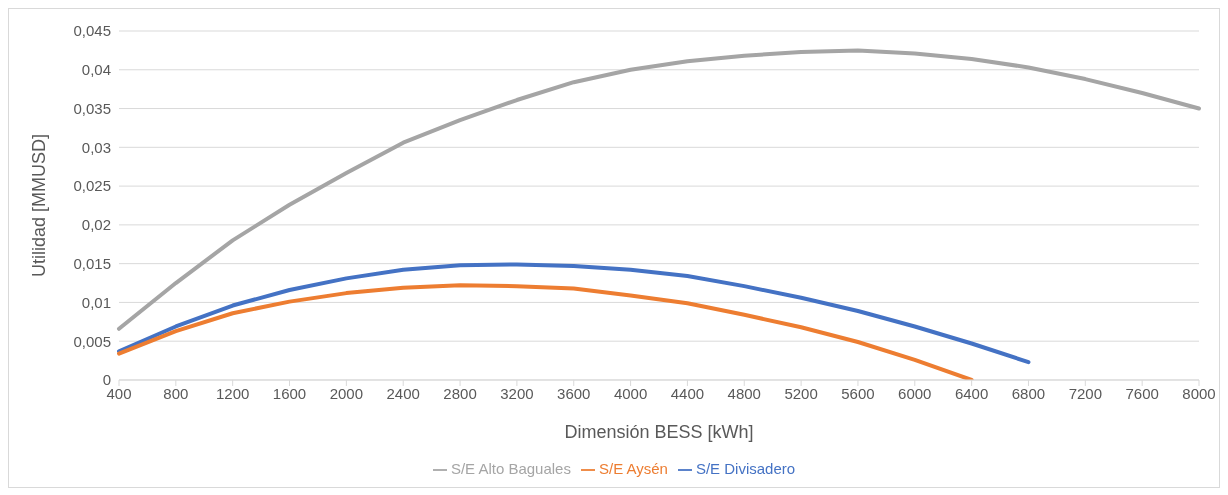 The width and height of the screenshot is (1228, 495). Describe the element at coordinates (915, 393) in the screenshot. I see `x-tick-label: 6000` at that location.